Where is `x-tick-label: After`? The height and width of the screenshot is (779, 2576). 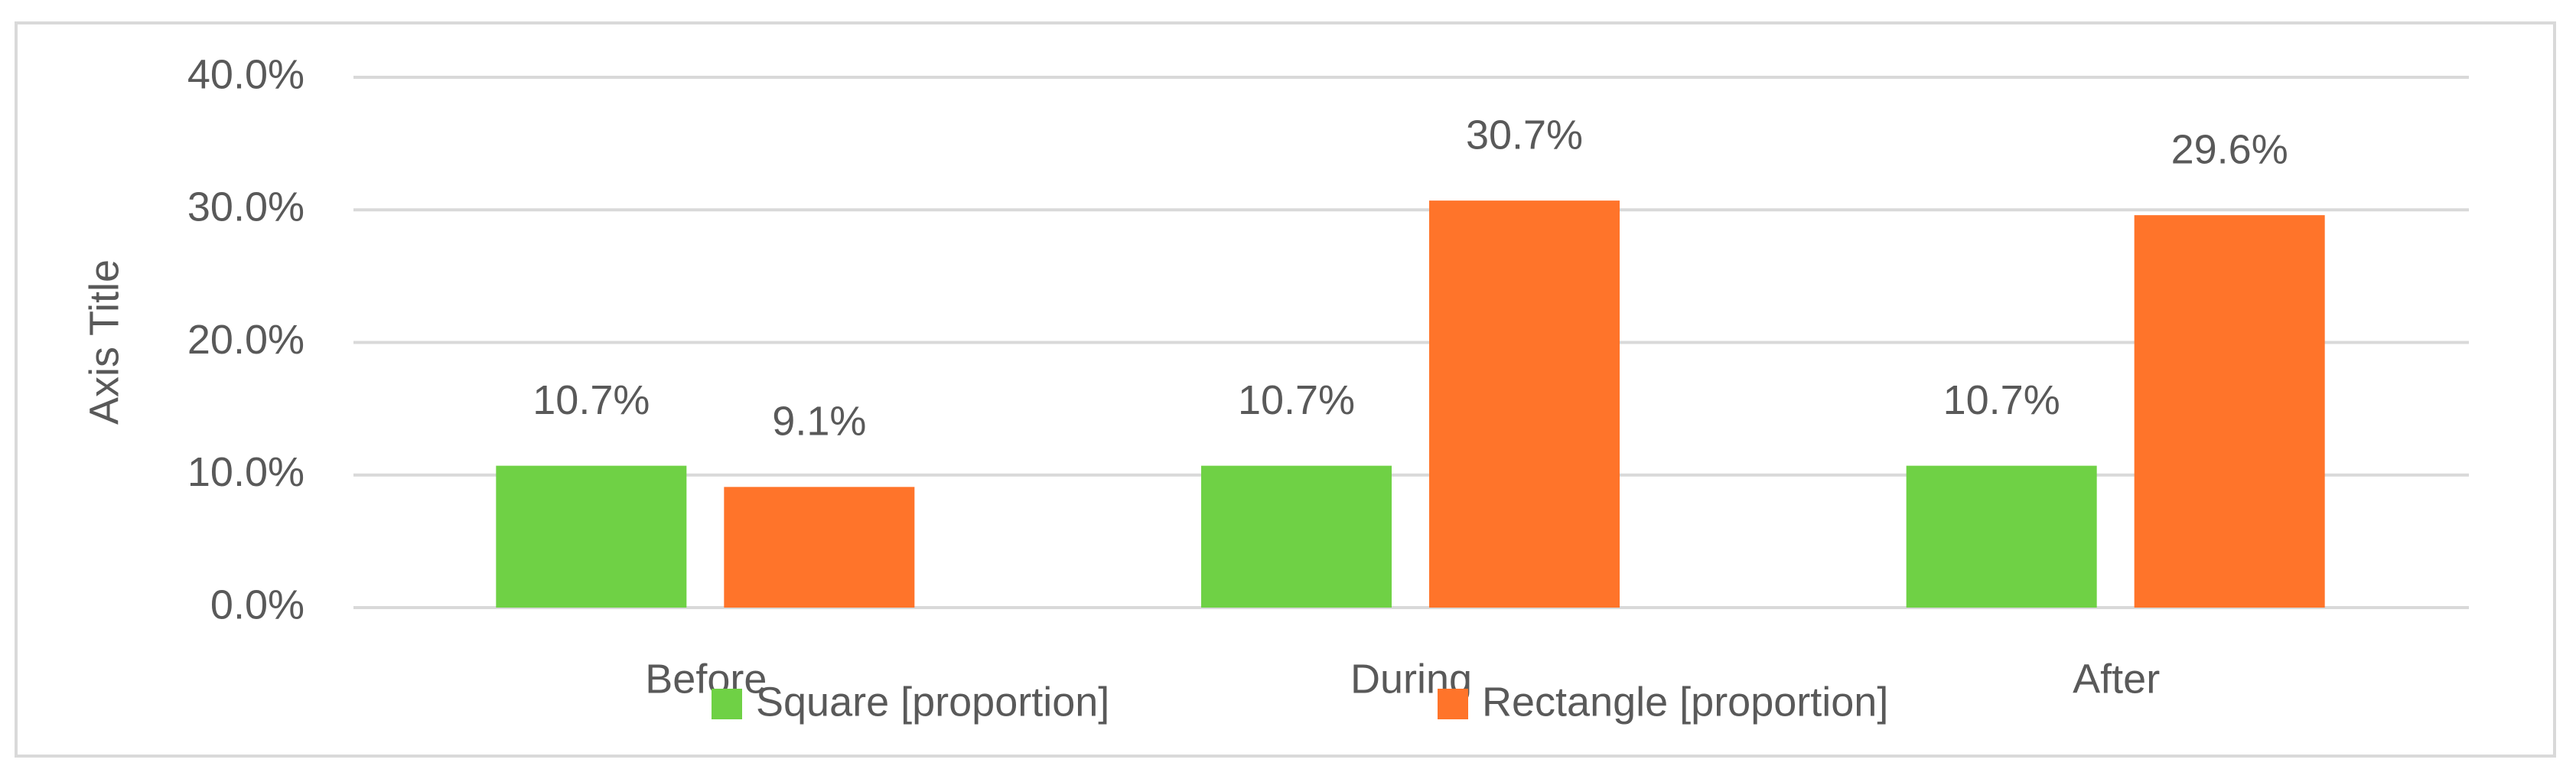 x-tick-label: After is located at coordinates (2117, 679).